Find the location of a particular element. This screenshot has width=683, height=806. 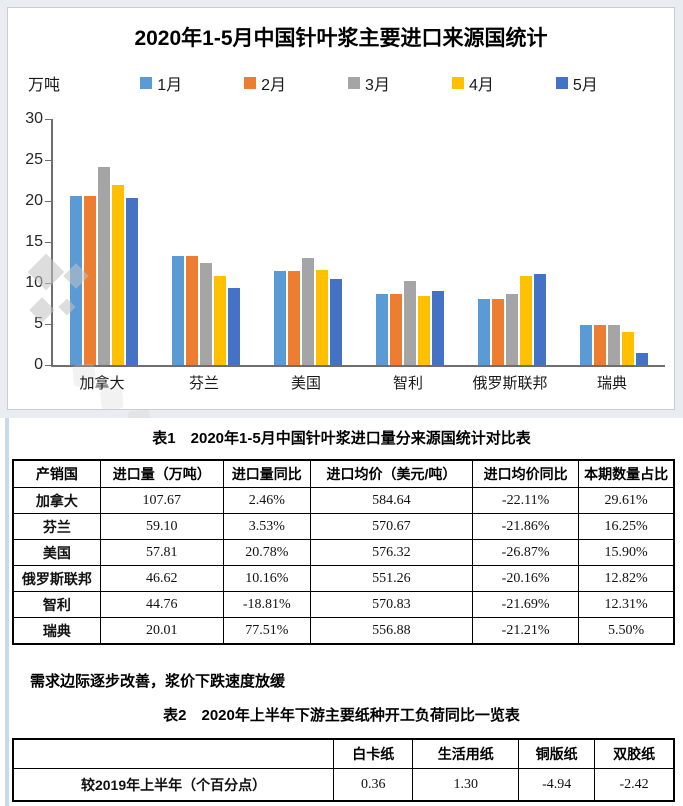

row-label-cell: 俄罗斯联邦 is located at coordinates (56, 578).